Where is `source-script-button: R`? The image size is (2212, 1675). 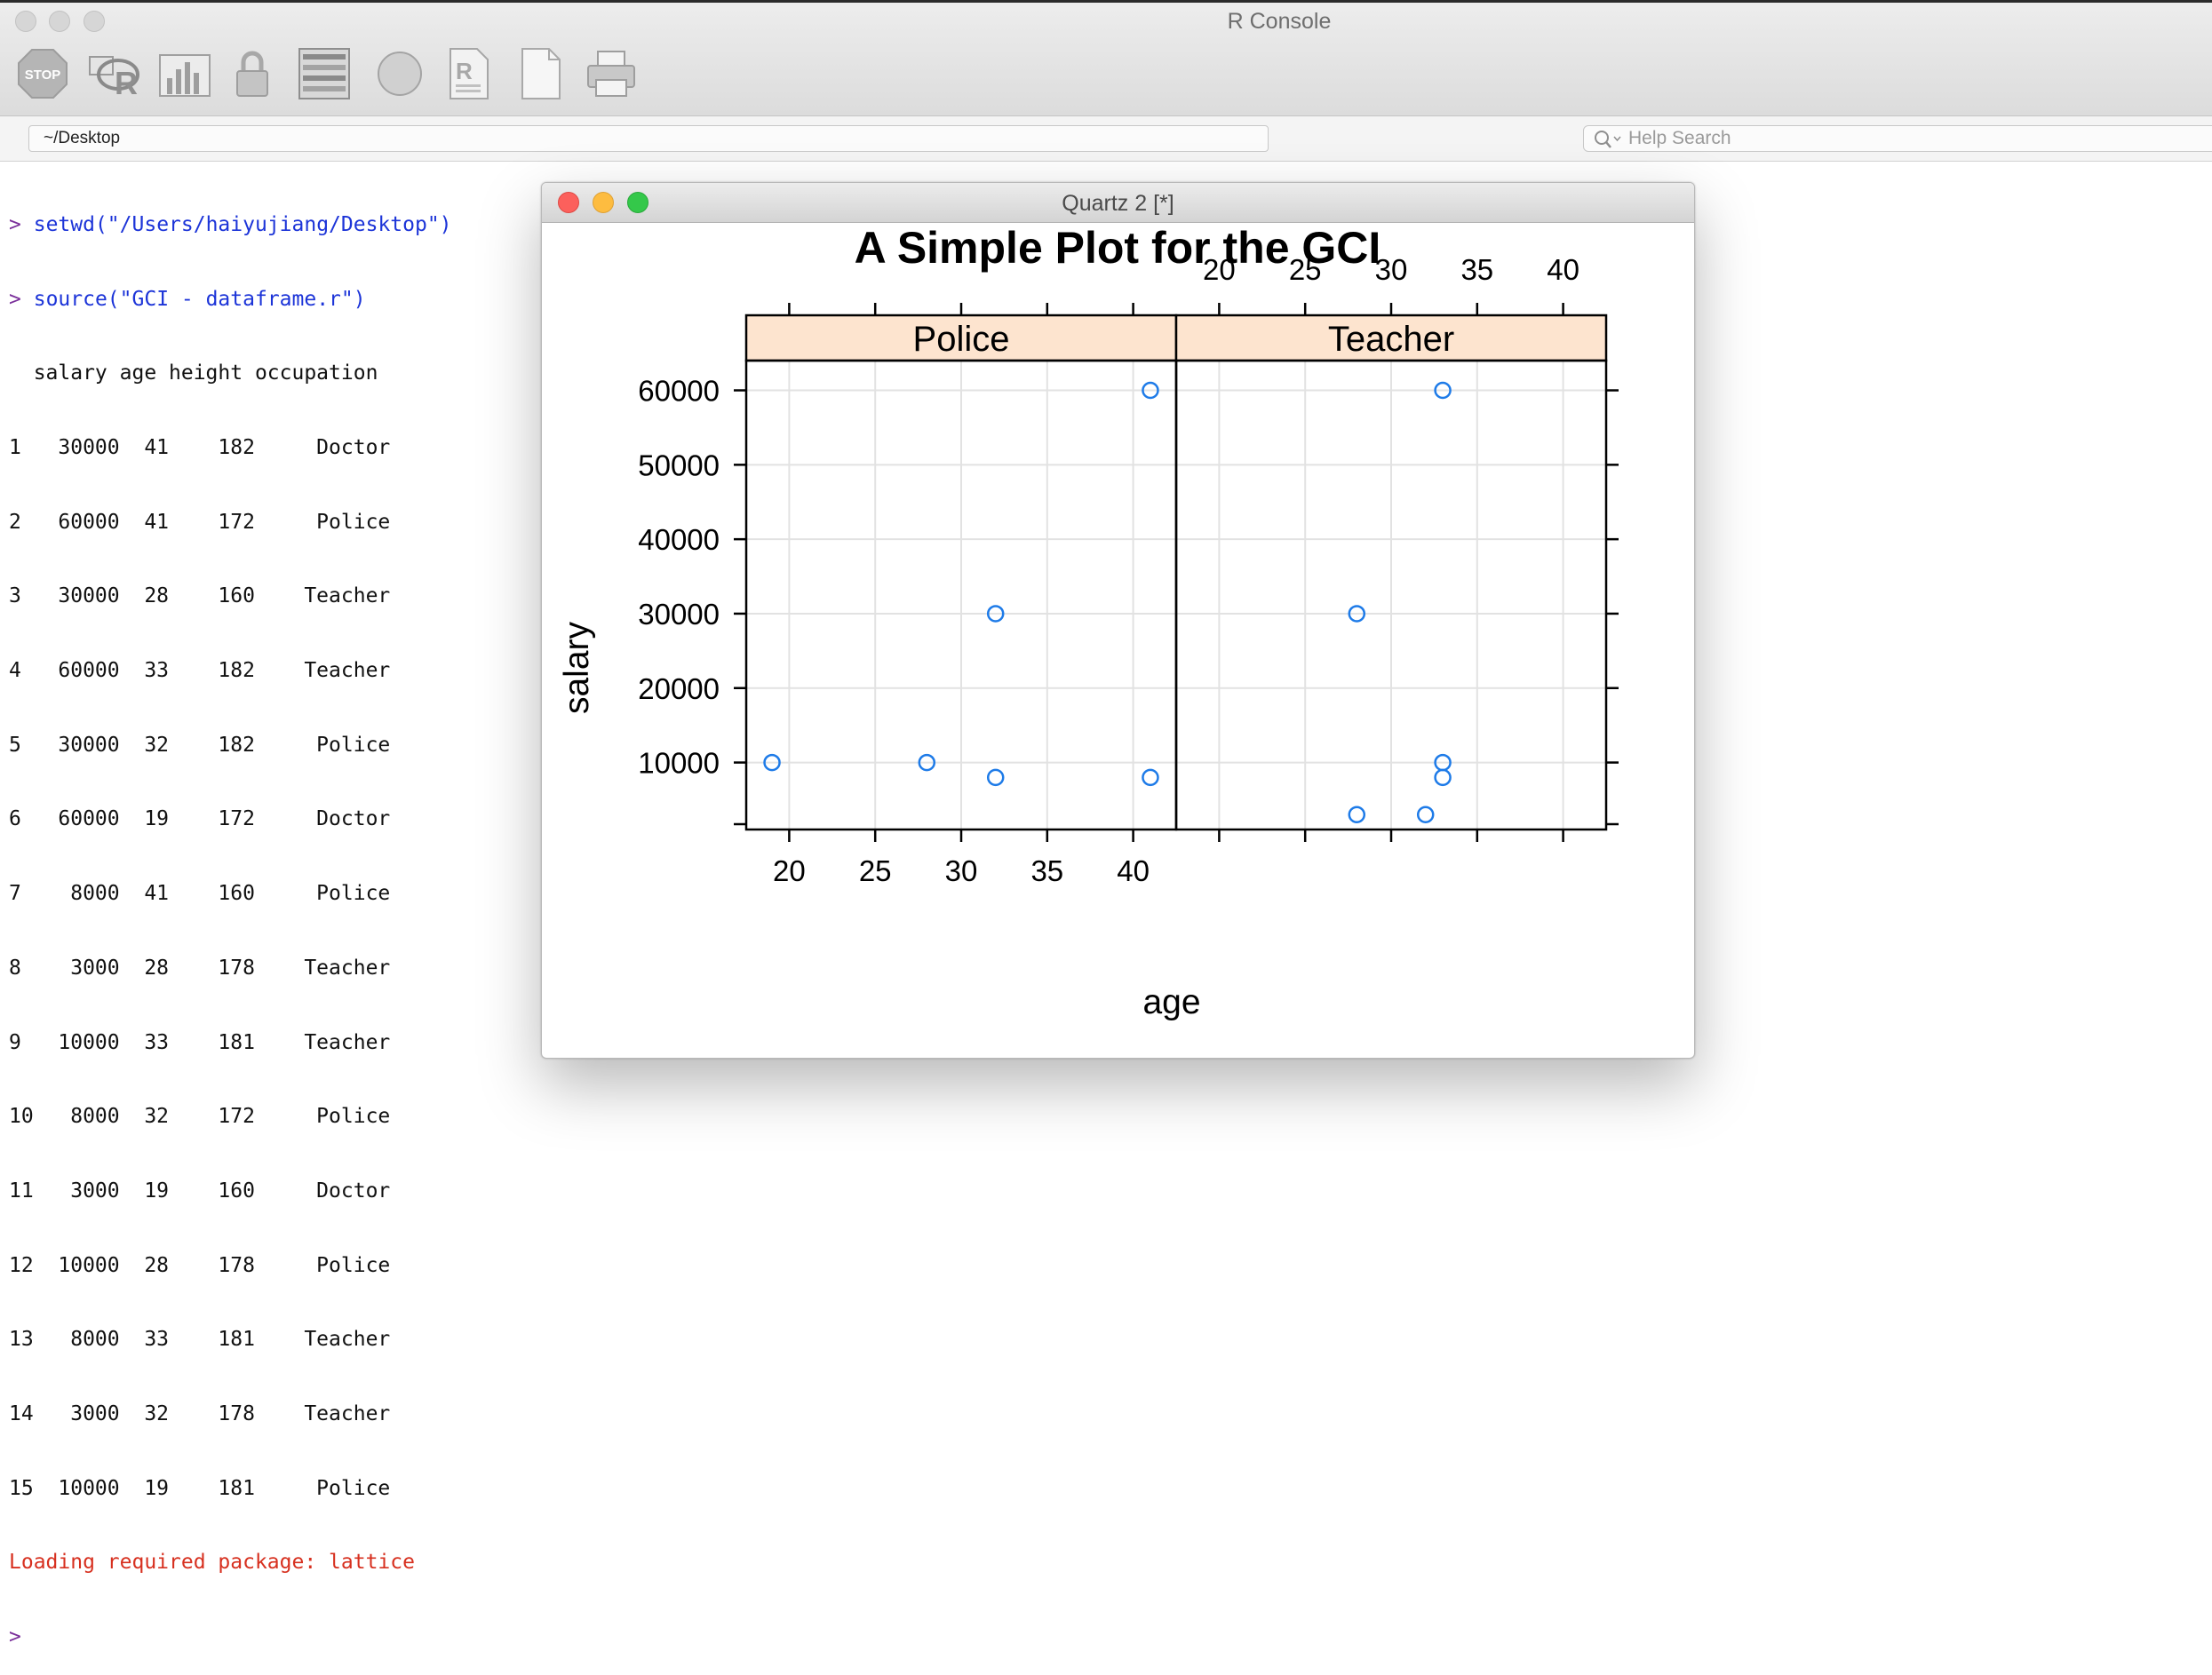
source-script-button: R is located at coordinates (114, 73).